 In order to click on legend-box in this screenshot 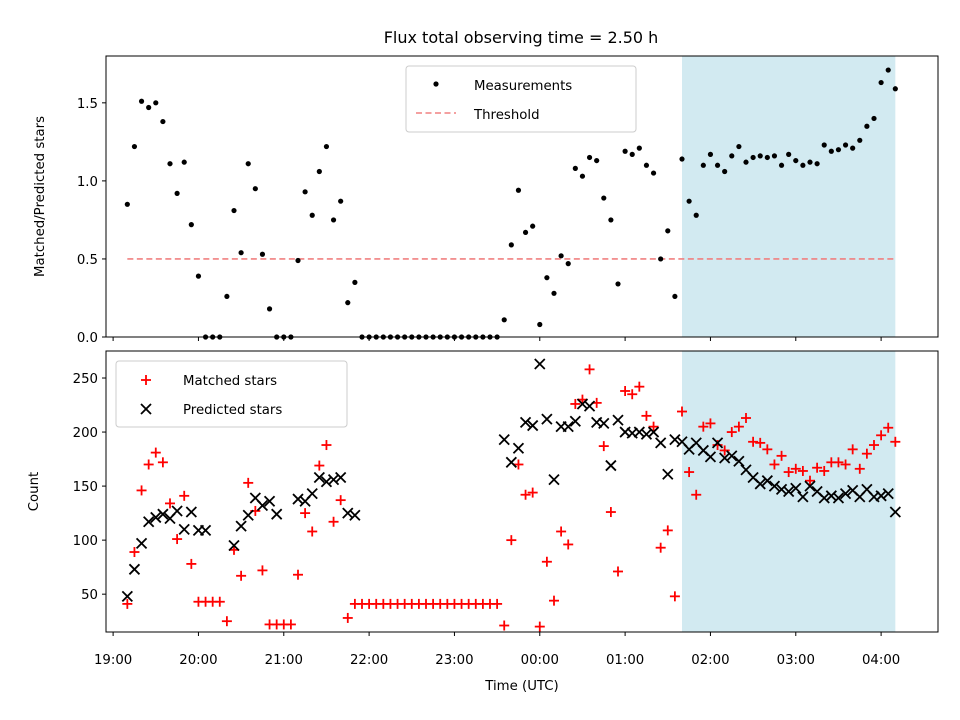, I will do `click(521, 99)`.